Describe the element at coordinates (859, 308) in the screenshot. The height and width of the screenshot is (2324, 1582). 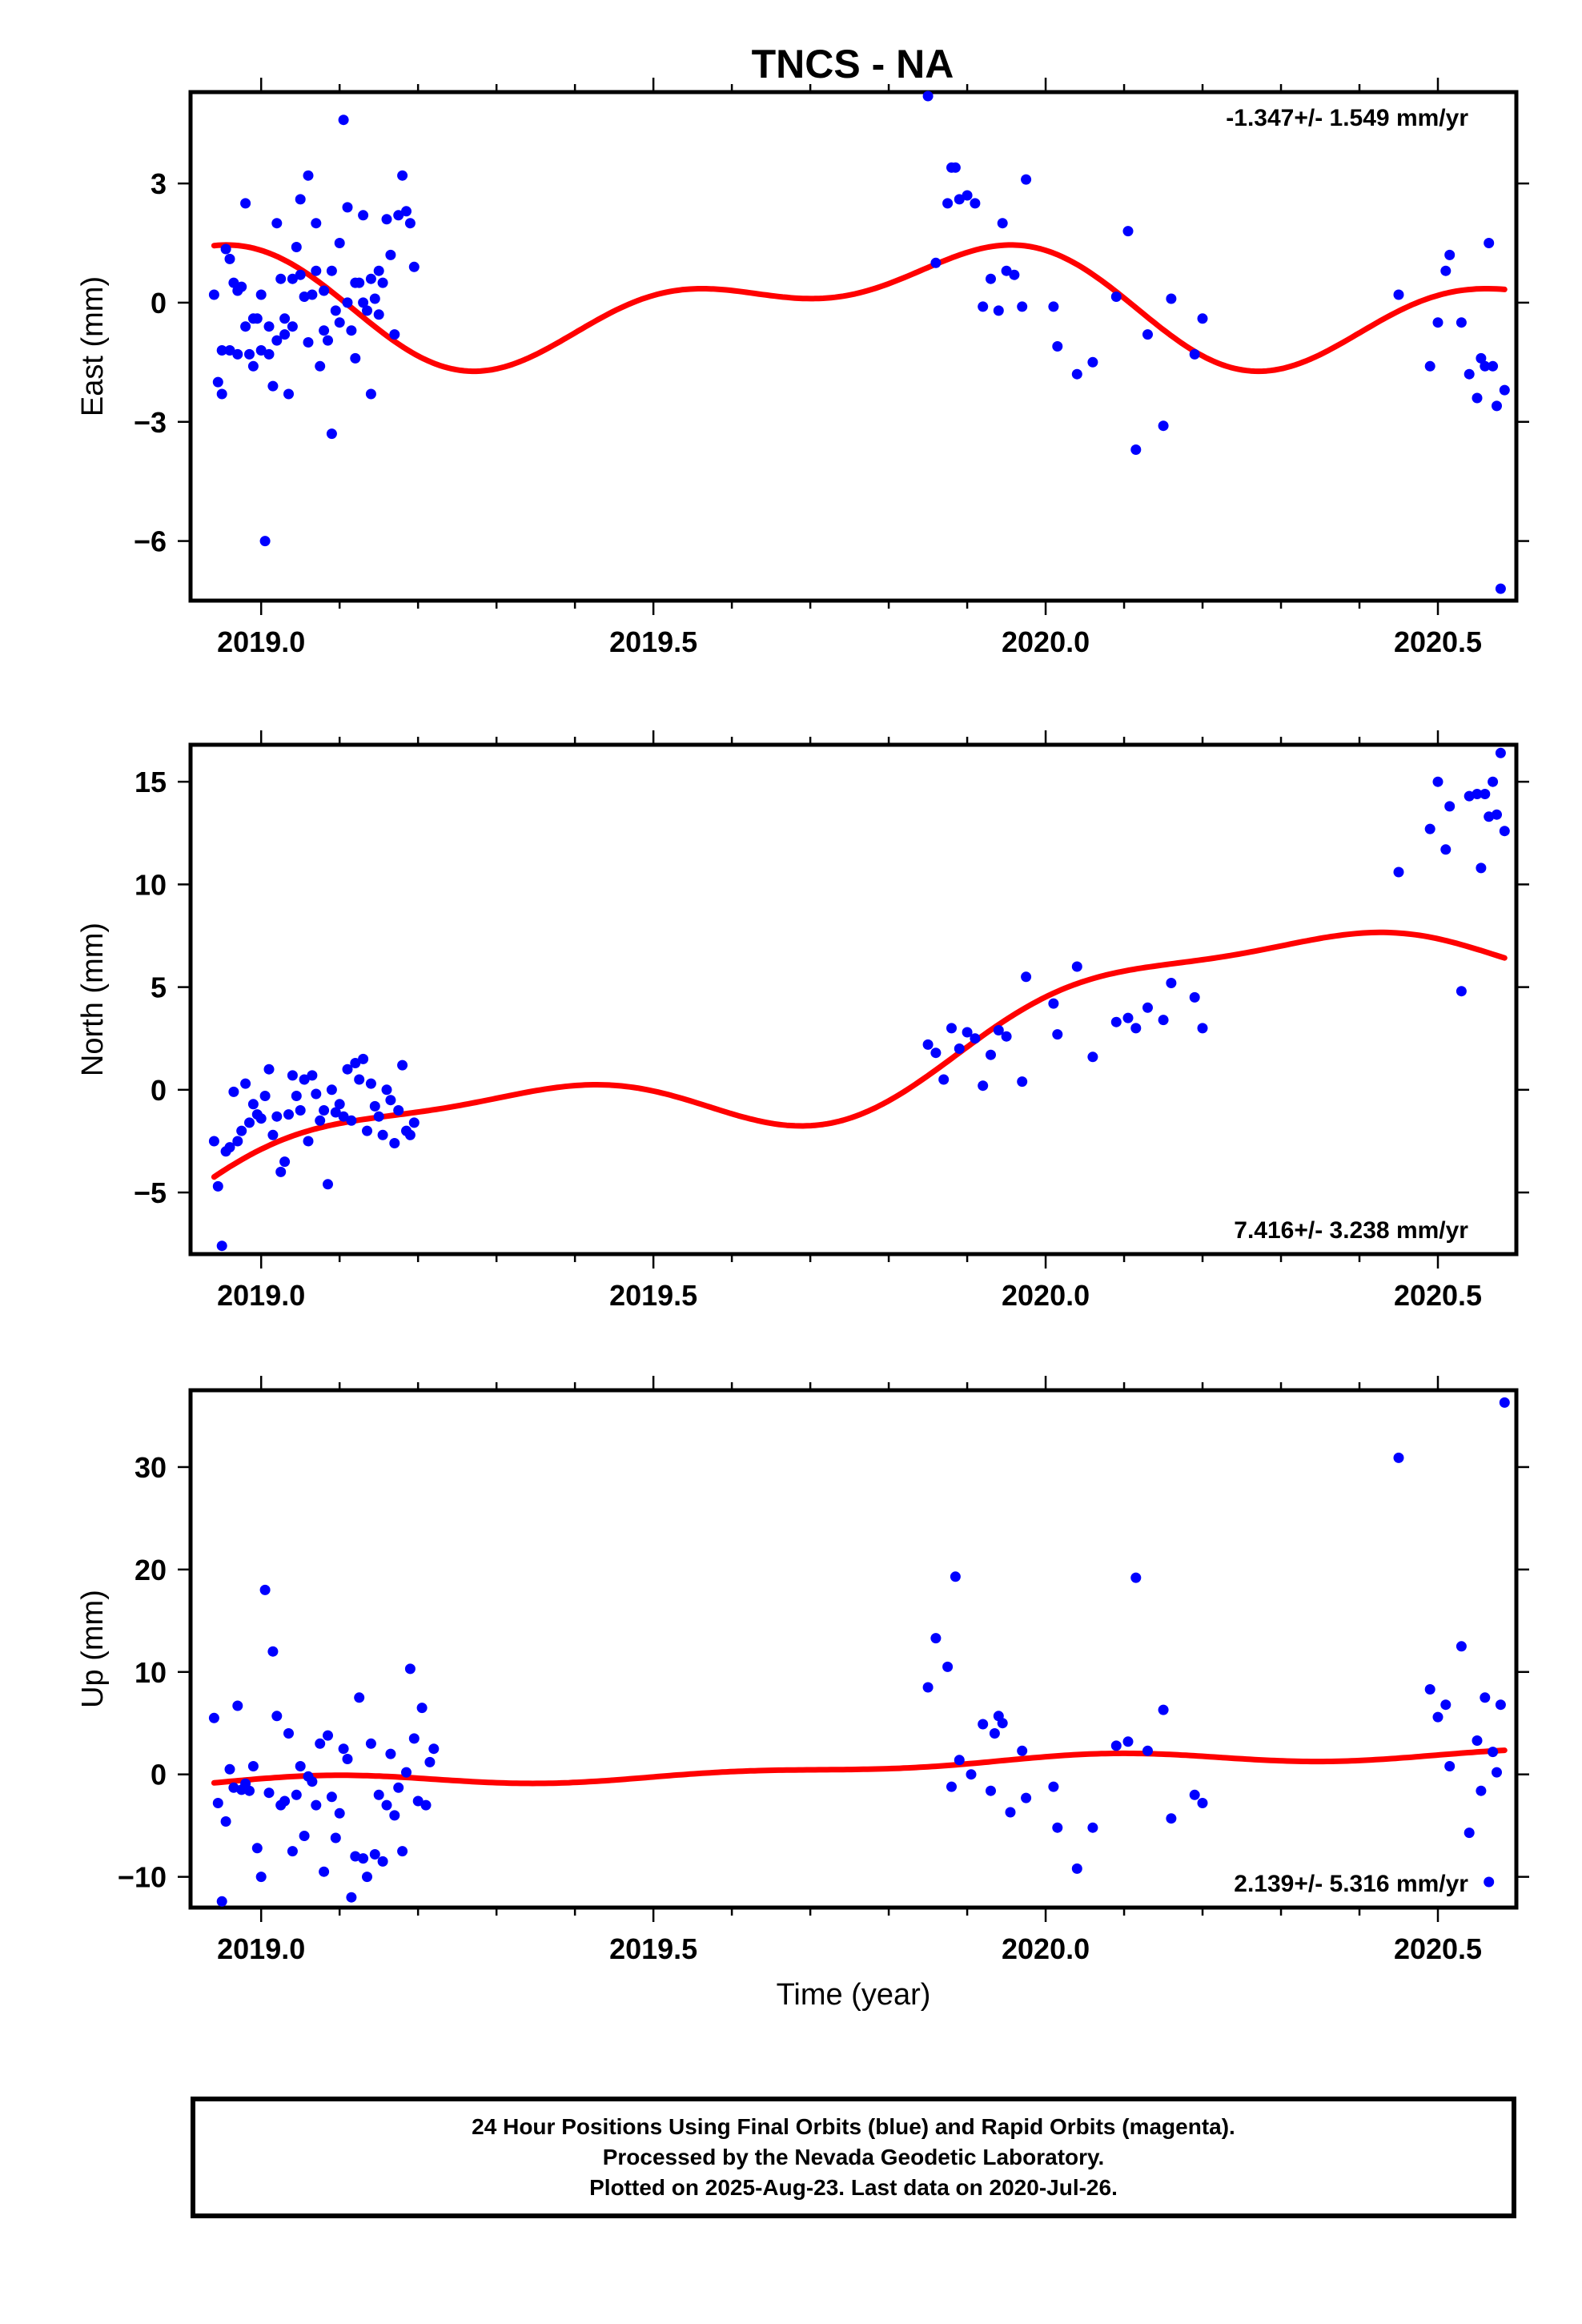
I see `east-fit-curve` at that location.